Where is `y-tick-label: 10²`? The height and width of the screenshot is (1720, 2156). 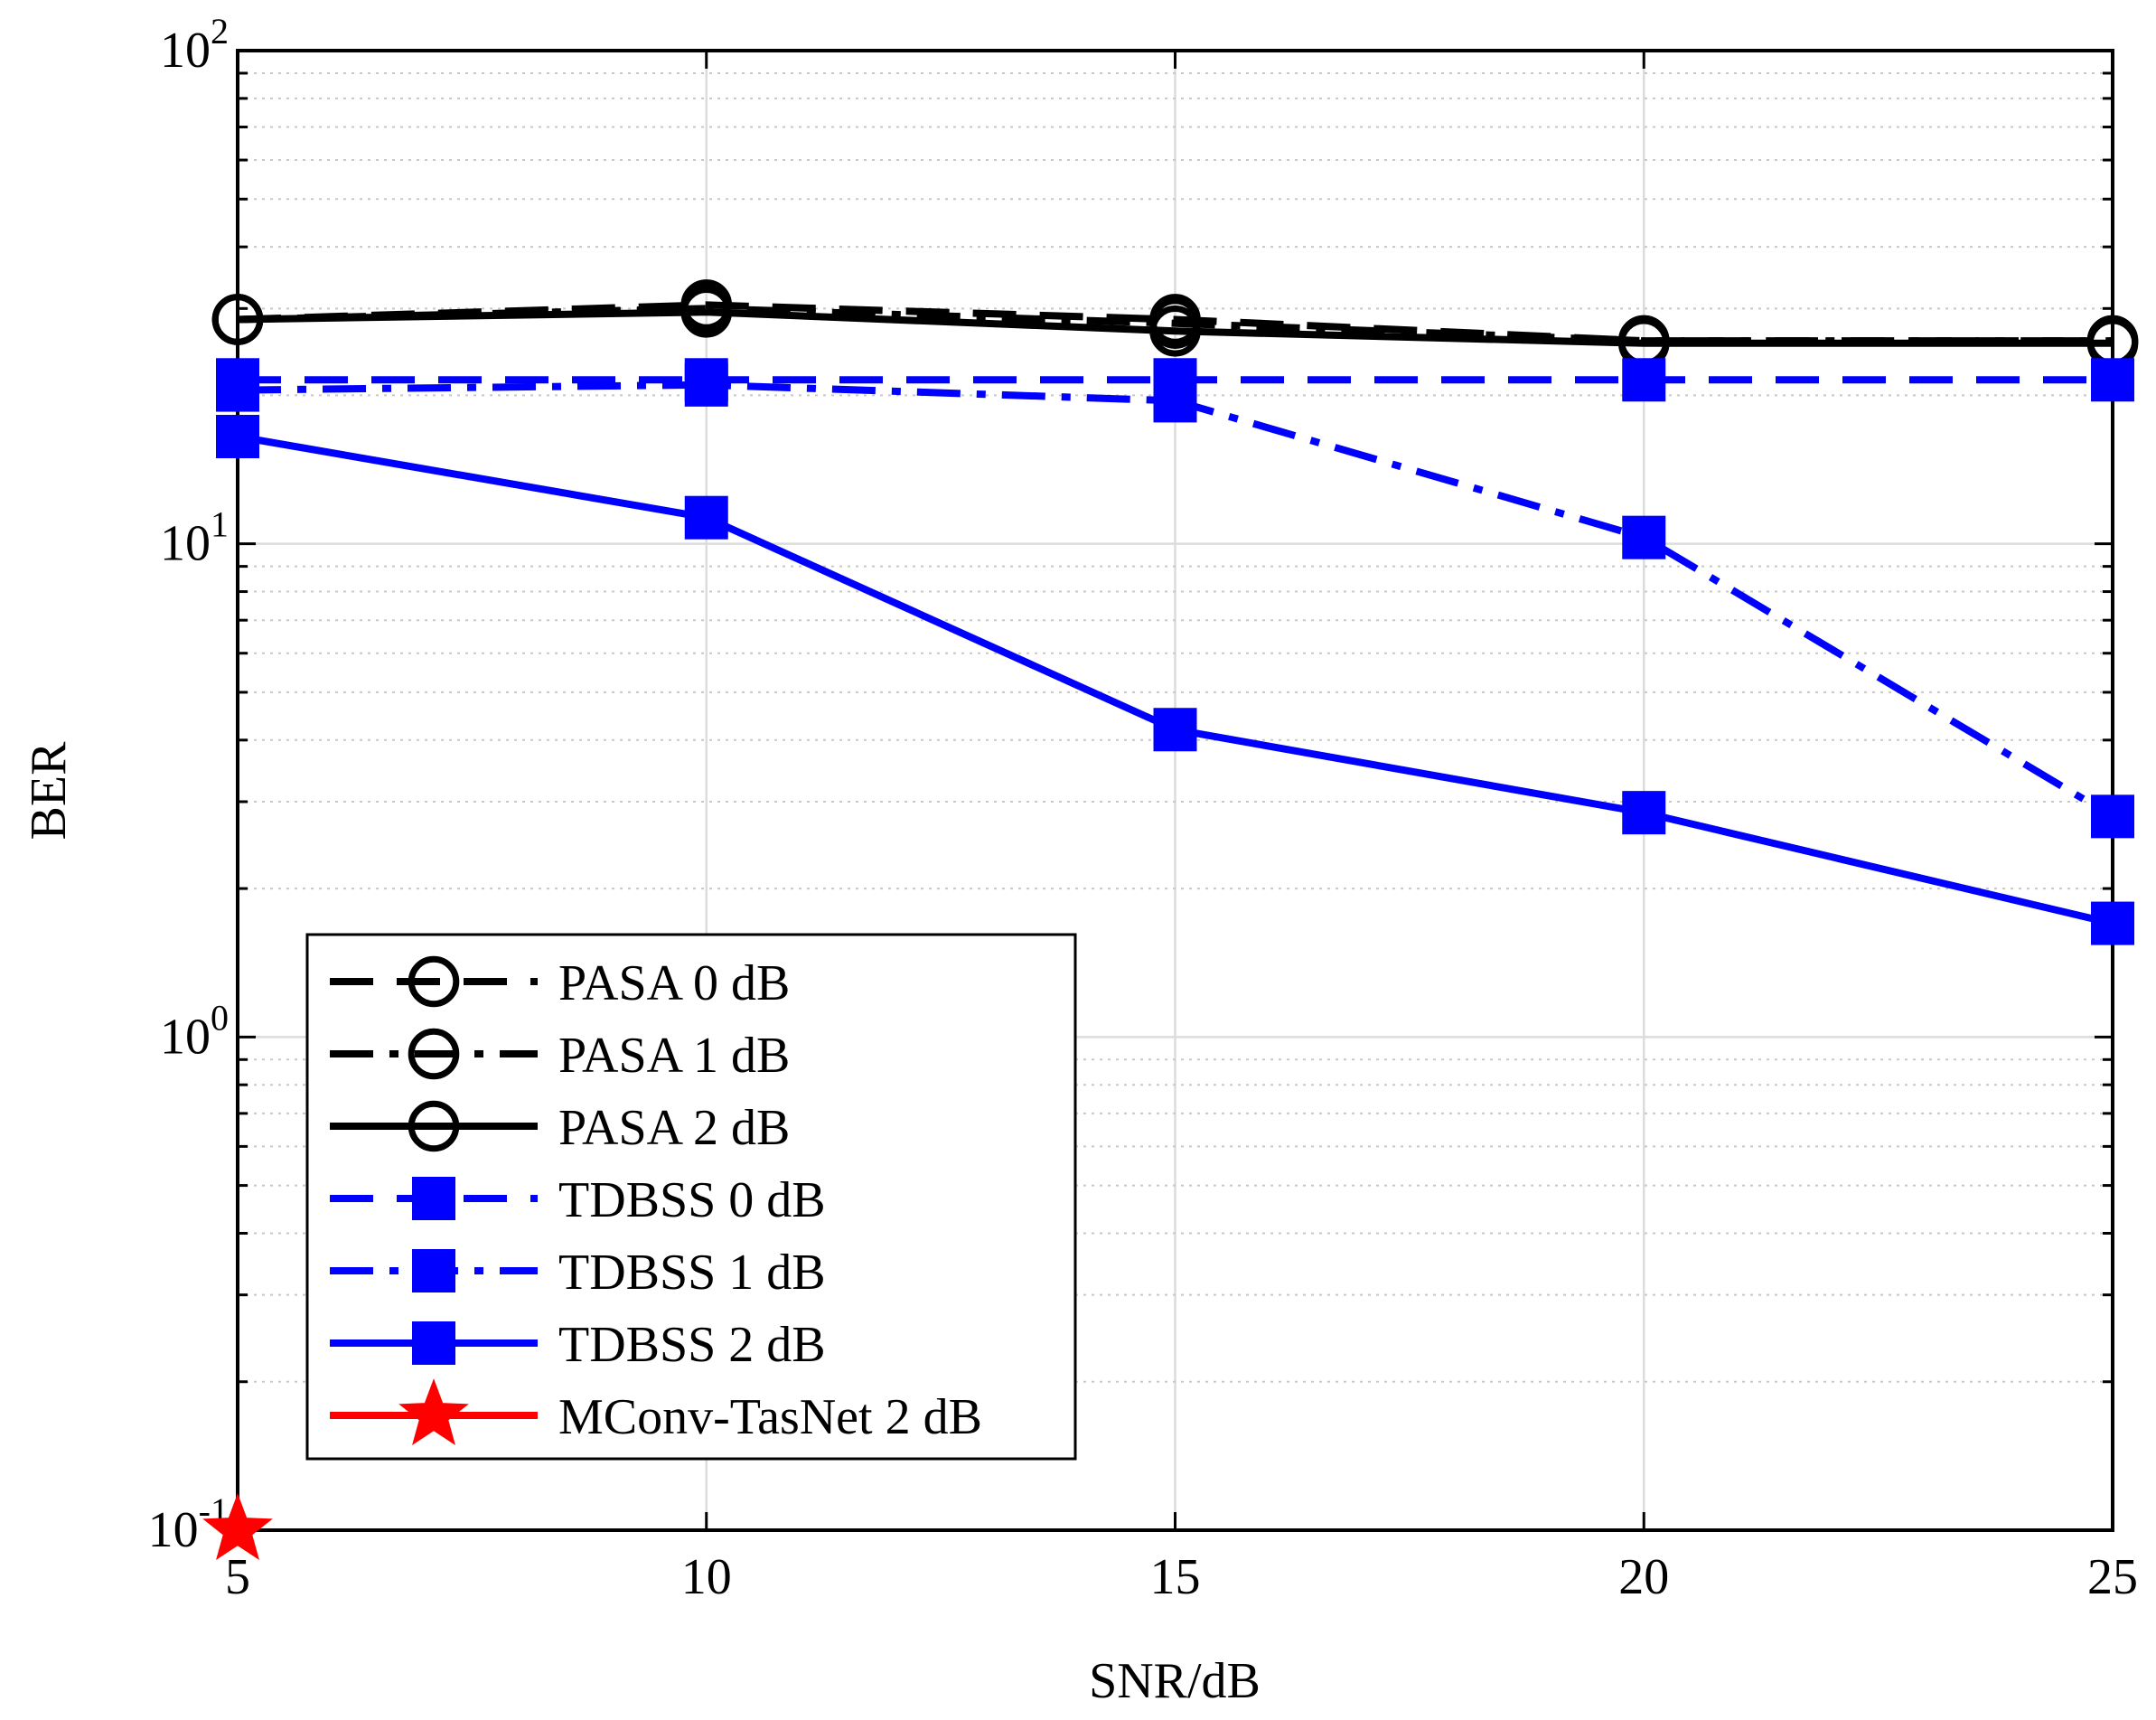 y-tick-label: 10² is located at coordinates (194, 45).